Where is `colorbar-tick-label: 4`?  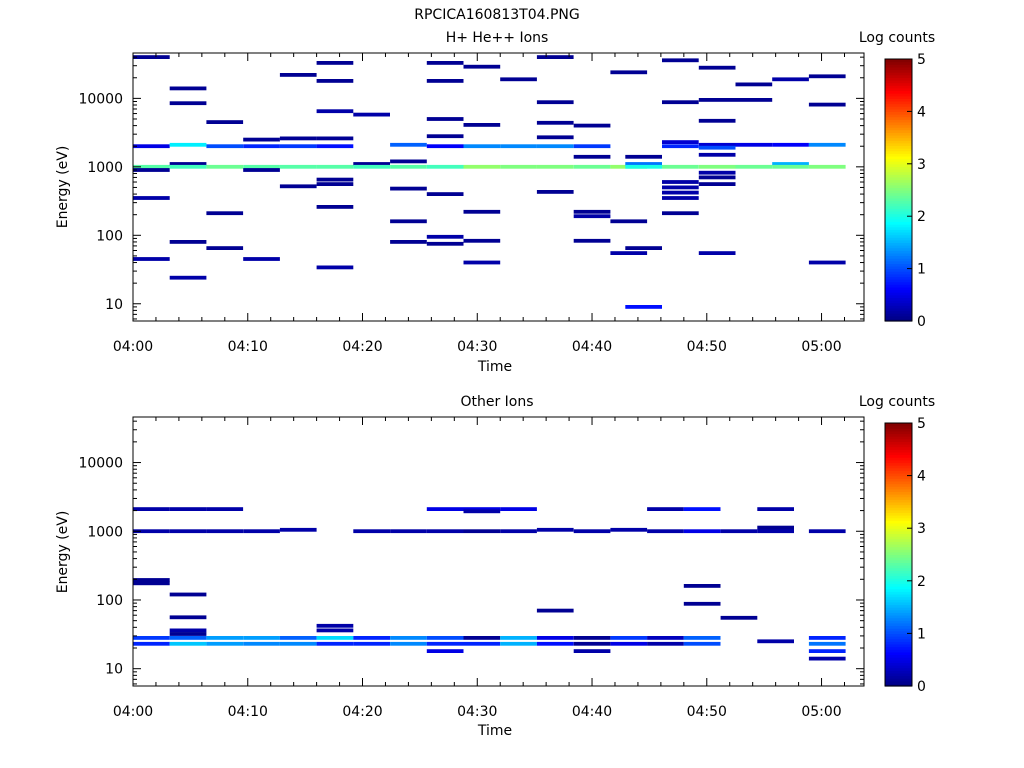 colorbar-tick-label: 4 is located at coordinates (921, 112).